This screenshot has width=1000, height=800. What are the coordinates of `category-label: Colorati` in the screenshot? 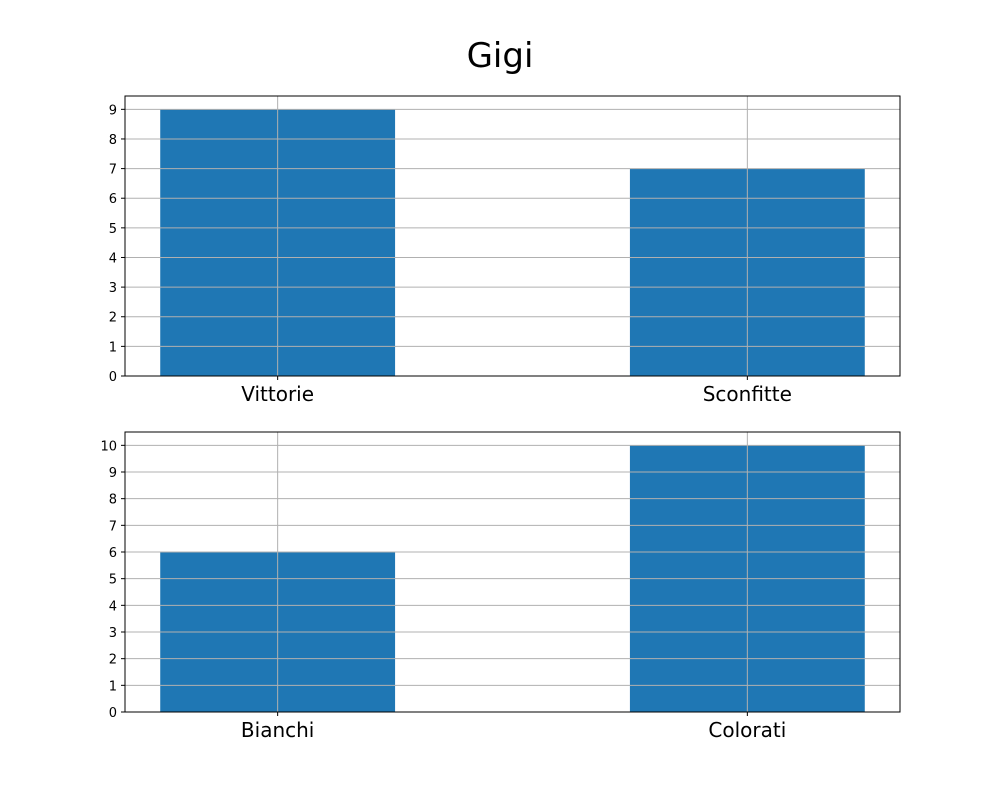 It's located at (747, 730).